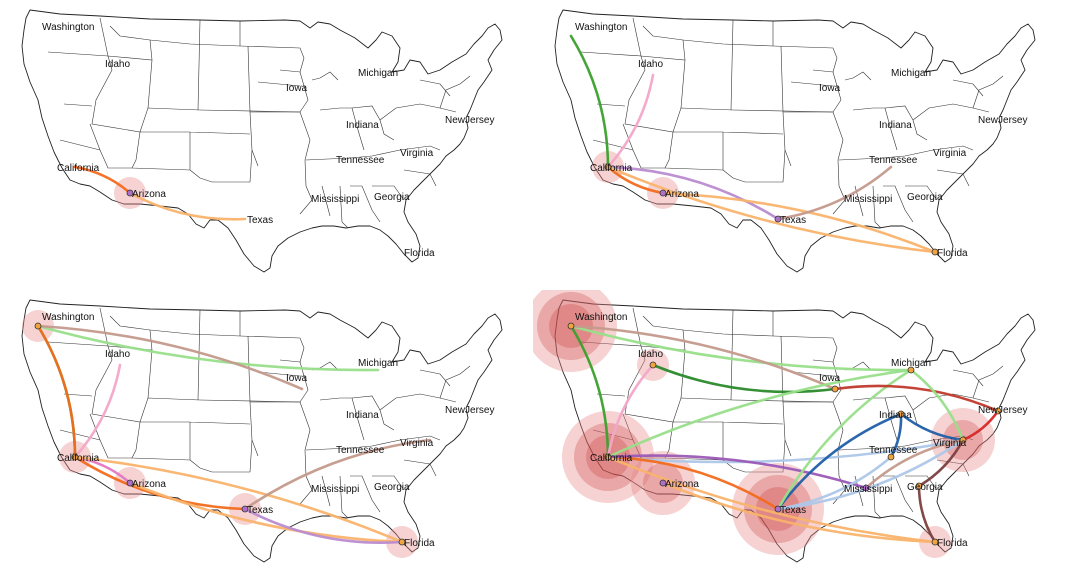 The width and height of the screenshot is (1065, 580). Describe the element at coordinates (744, 378) in the screenshot. I see `route-idaho-to-iowa` at that location.